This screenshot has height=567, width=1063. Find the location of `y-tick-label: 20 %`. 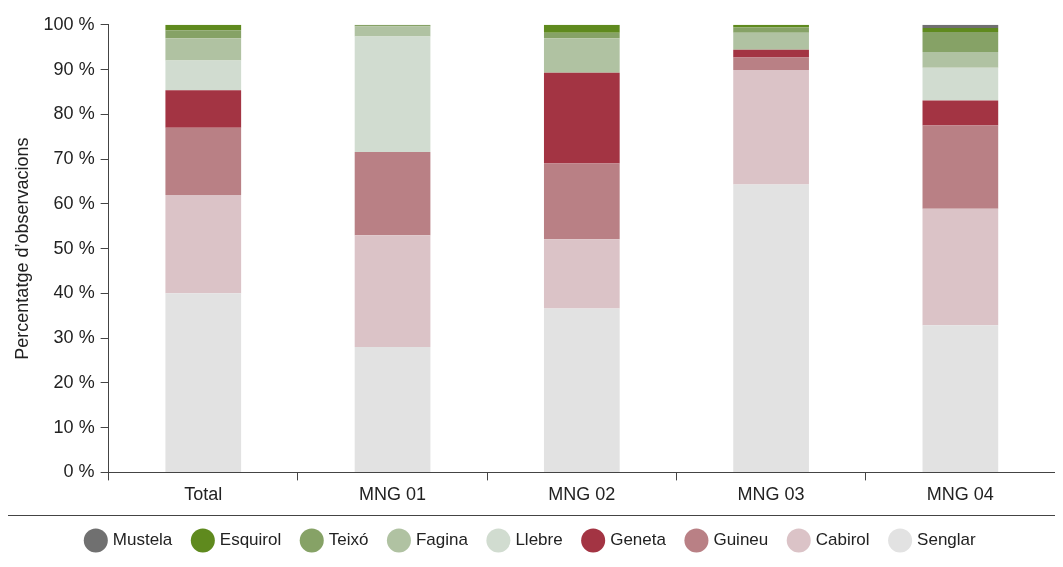

y-tick-label: 20 % is located at coordinates (74, 381).